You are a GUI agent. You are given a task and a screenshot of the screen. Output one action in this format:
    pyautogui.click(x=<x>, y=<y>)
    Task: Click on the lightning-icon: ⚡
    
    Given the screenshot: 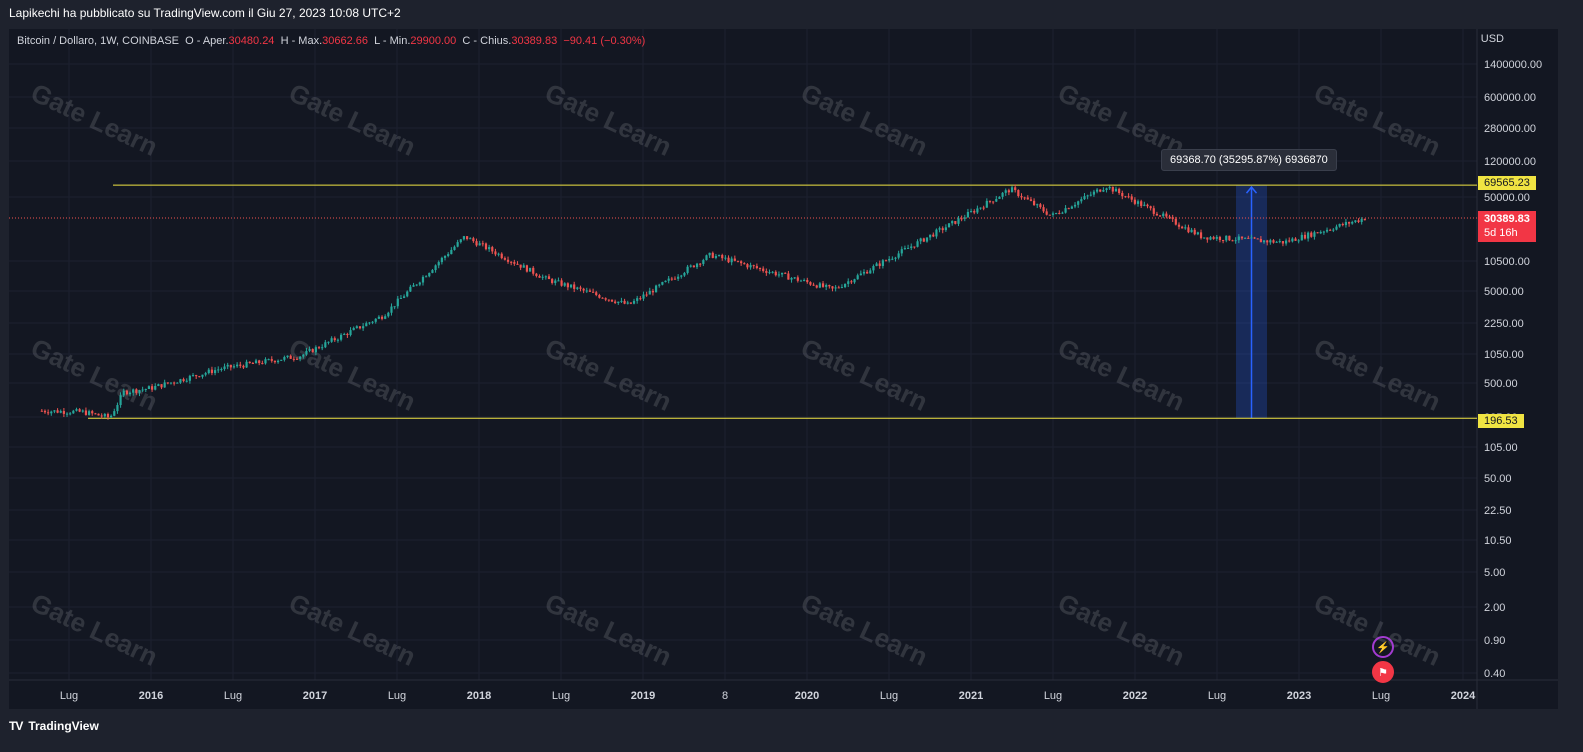 What is the action you would take?
    pyautogui.click(x=1383, y=647)
    